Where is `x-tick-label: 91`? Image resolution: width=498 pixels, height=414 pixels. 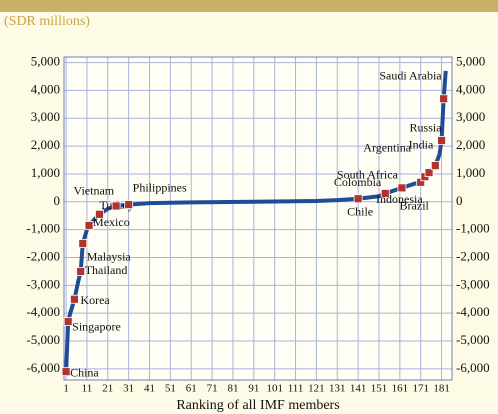
x-tick-label: 91 is located at coordinates (253, 389).